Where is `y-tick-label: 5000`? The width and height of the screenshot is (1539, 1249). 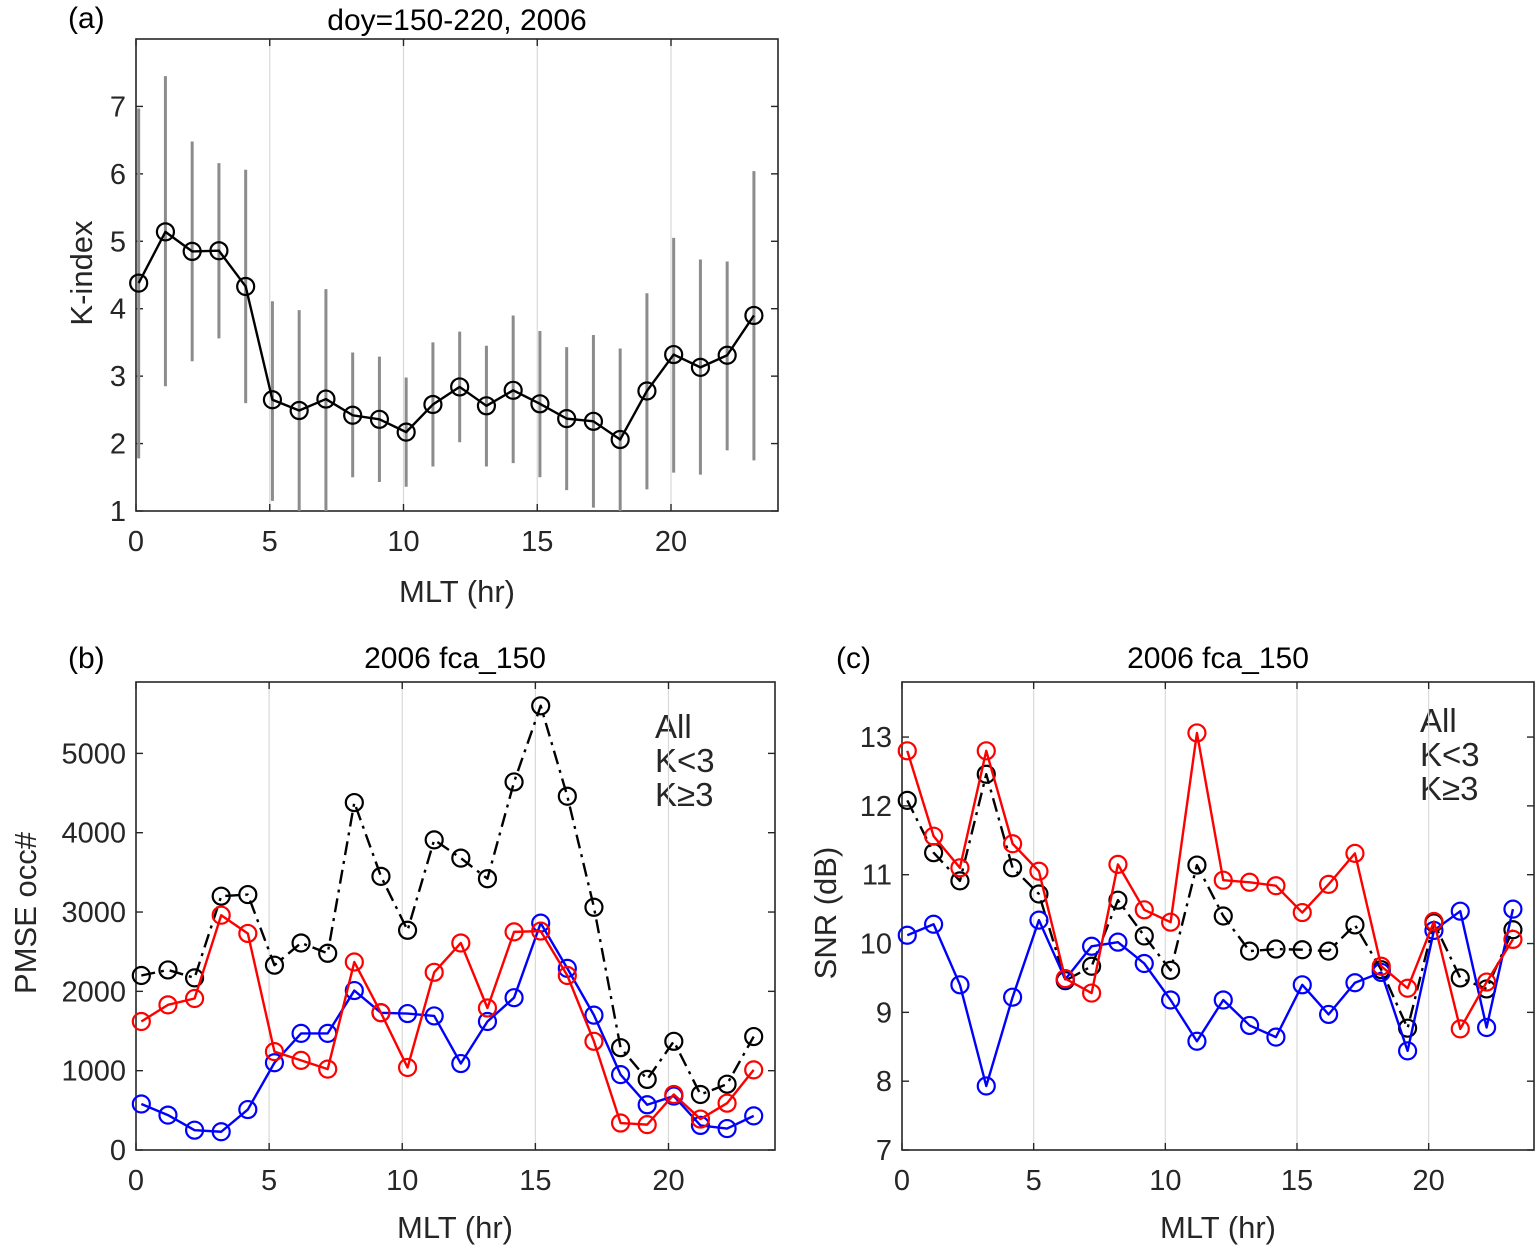
y-tick-label: 5000 is located at coordinates (93, 754).